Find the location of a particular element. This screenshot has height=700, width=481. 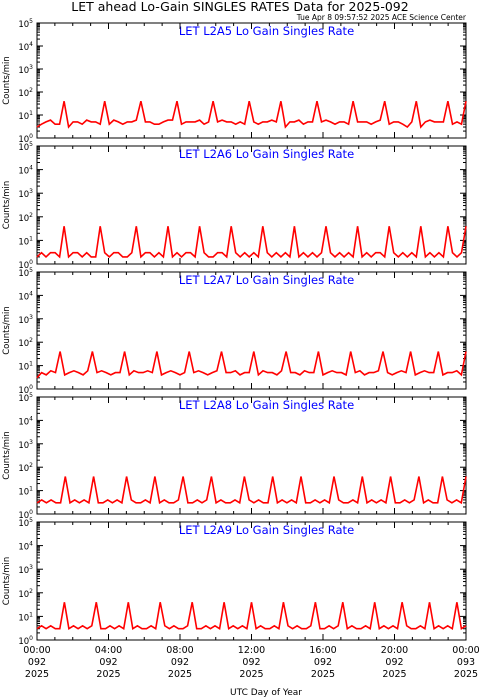

panel-title: LET L2A6 Lo Gain Singles Rate is located at coordinates (266, 154).